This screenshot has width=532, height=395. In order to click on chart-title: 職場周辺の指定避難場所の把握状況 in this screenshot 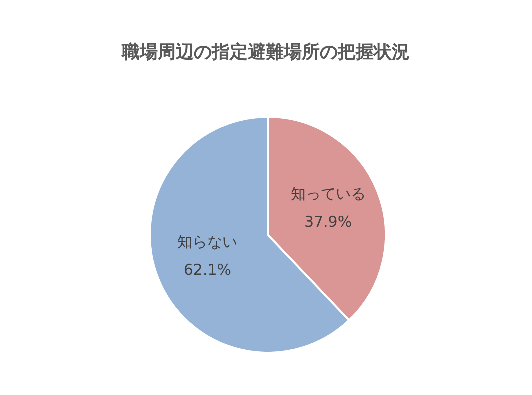, I will do `click(265, 52)`.